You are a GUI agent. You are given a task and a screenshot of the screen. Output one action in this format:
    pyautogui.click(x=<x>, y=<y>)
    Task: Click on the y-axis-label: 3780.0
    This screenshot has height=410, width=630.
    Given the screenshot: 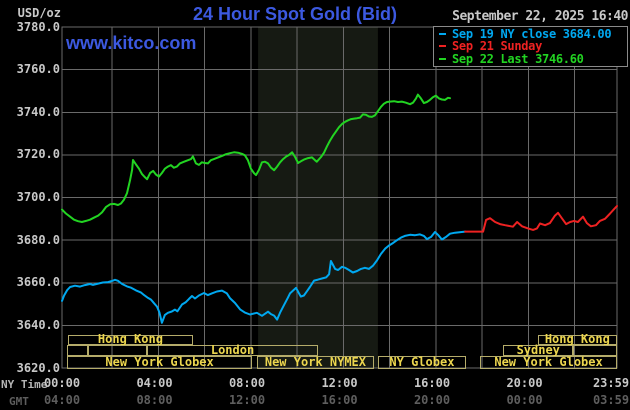 What is the action you would take?
    pyautogui.click(x=38, y=26)
    